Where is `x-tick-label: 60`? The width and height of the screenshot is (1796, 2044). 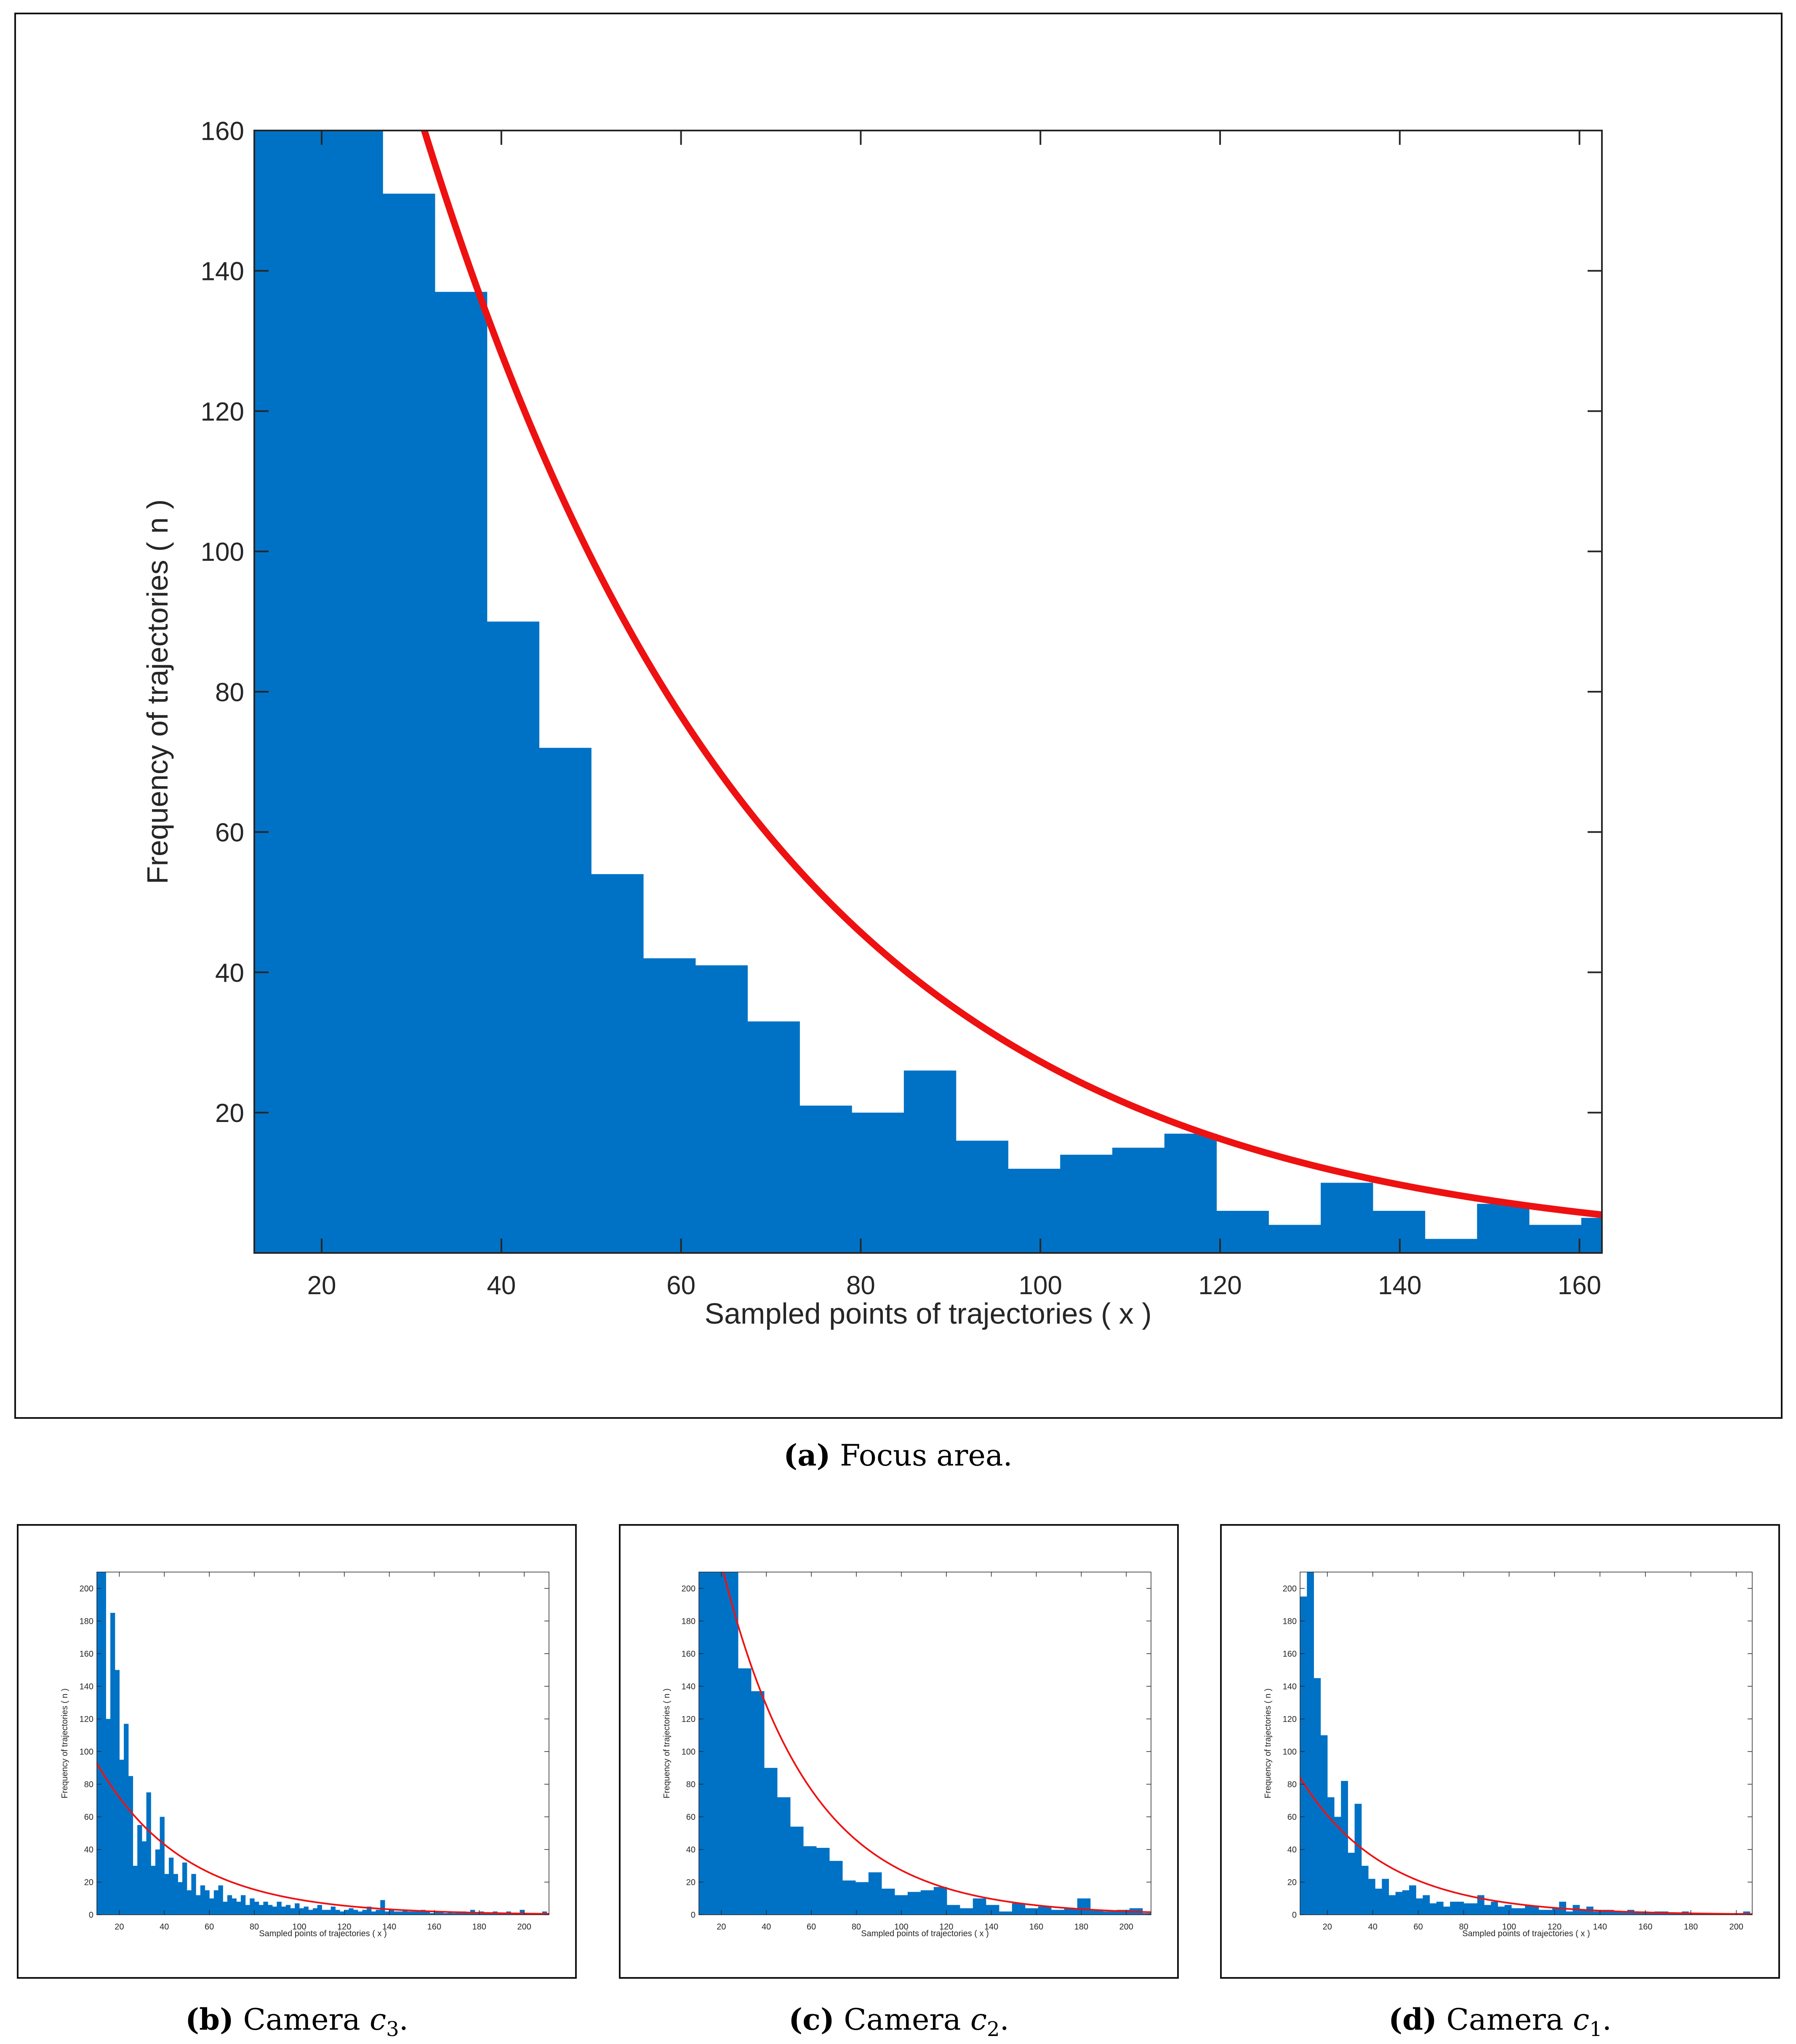
x-tick-label: 60 is located at coordinates (681, 1285).